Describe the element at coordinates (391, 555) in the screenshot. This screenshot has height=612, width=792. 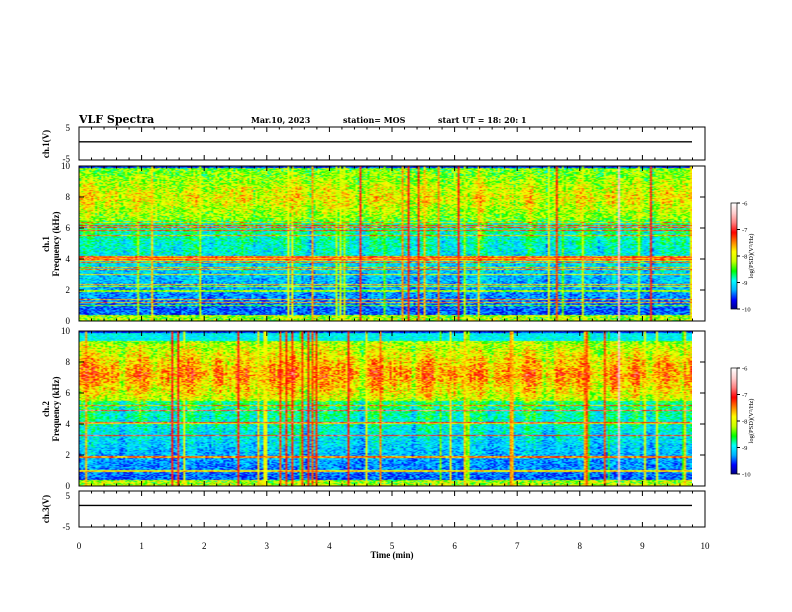
I see `x-axis-label: Time (min)` at that location.